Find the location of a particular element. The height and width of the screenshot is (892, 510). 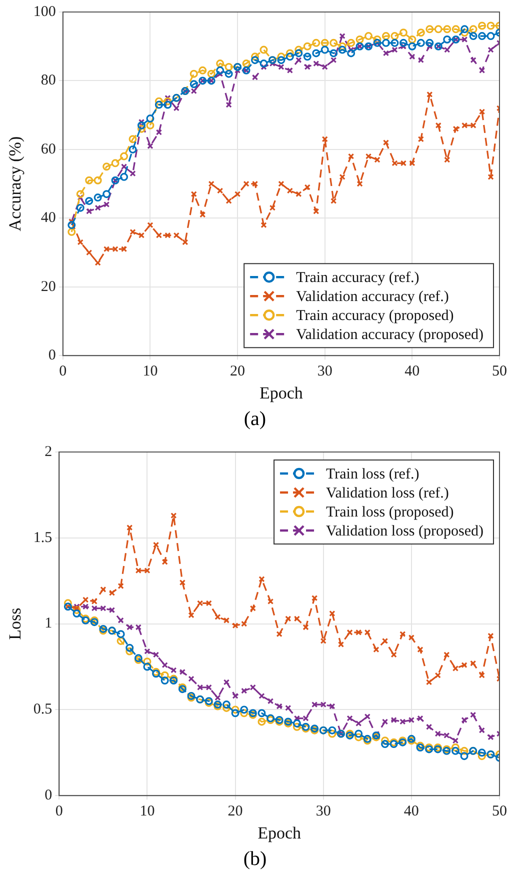

legend-label: Train loss (proposed) is located at coordinates (390, 512).